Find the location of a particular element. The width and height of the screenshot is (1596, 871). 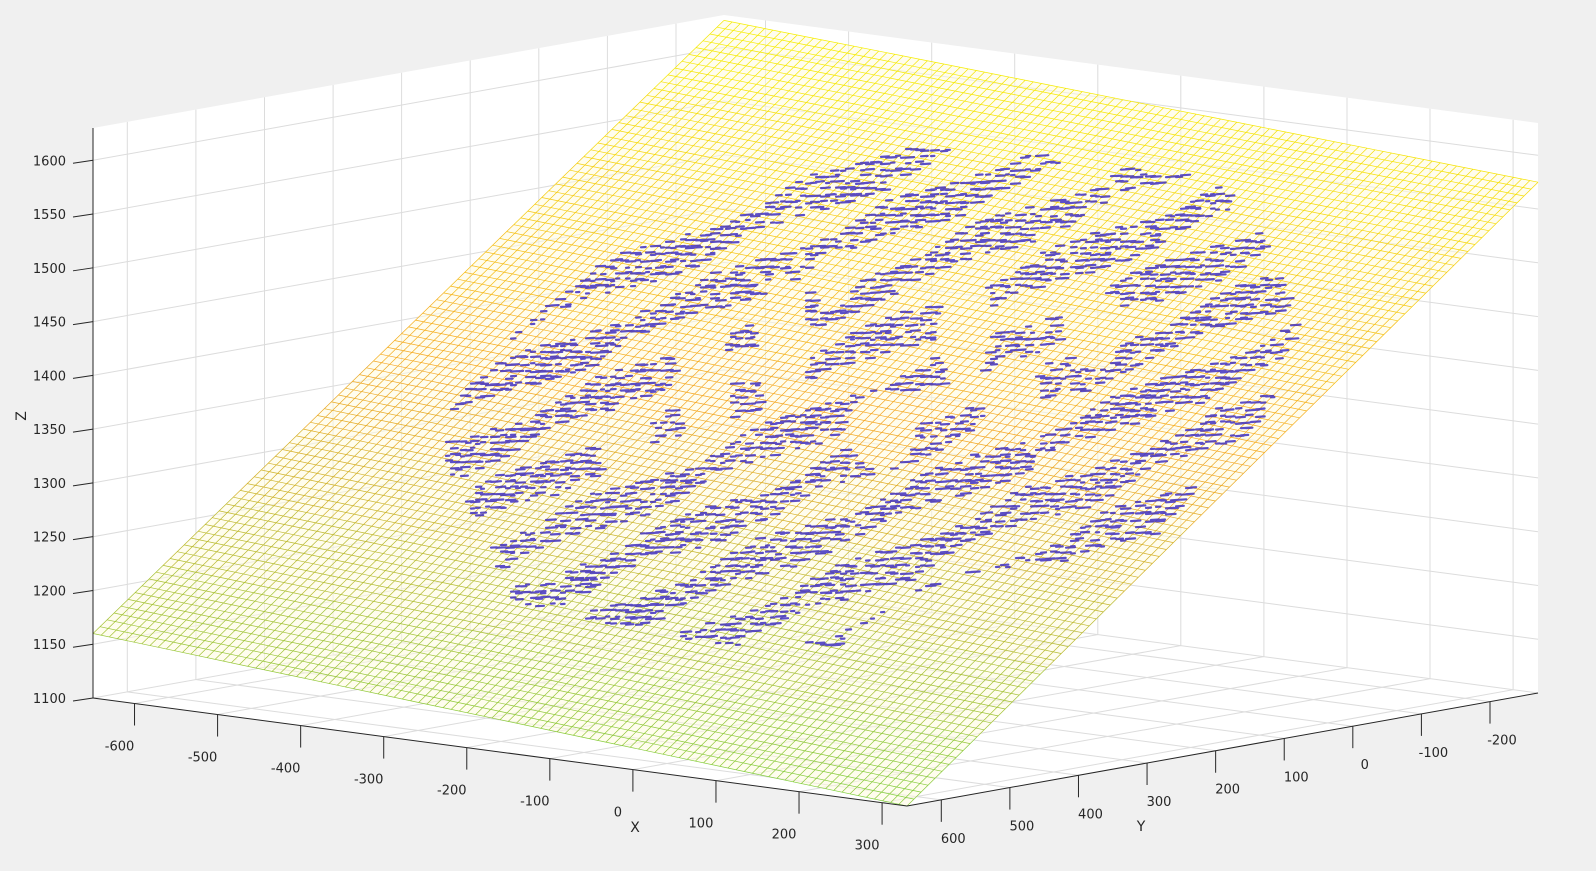

x-tick-label: 200 is located at coordinates (784, 835).